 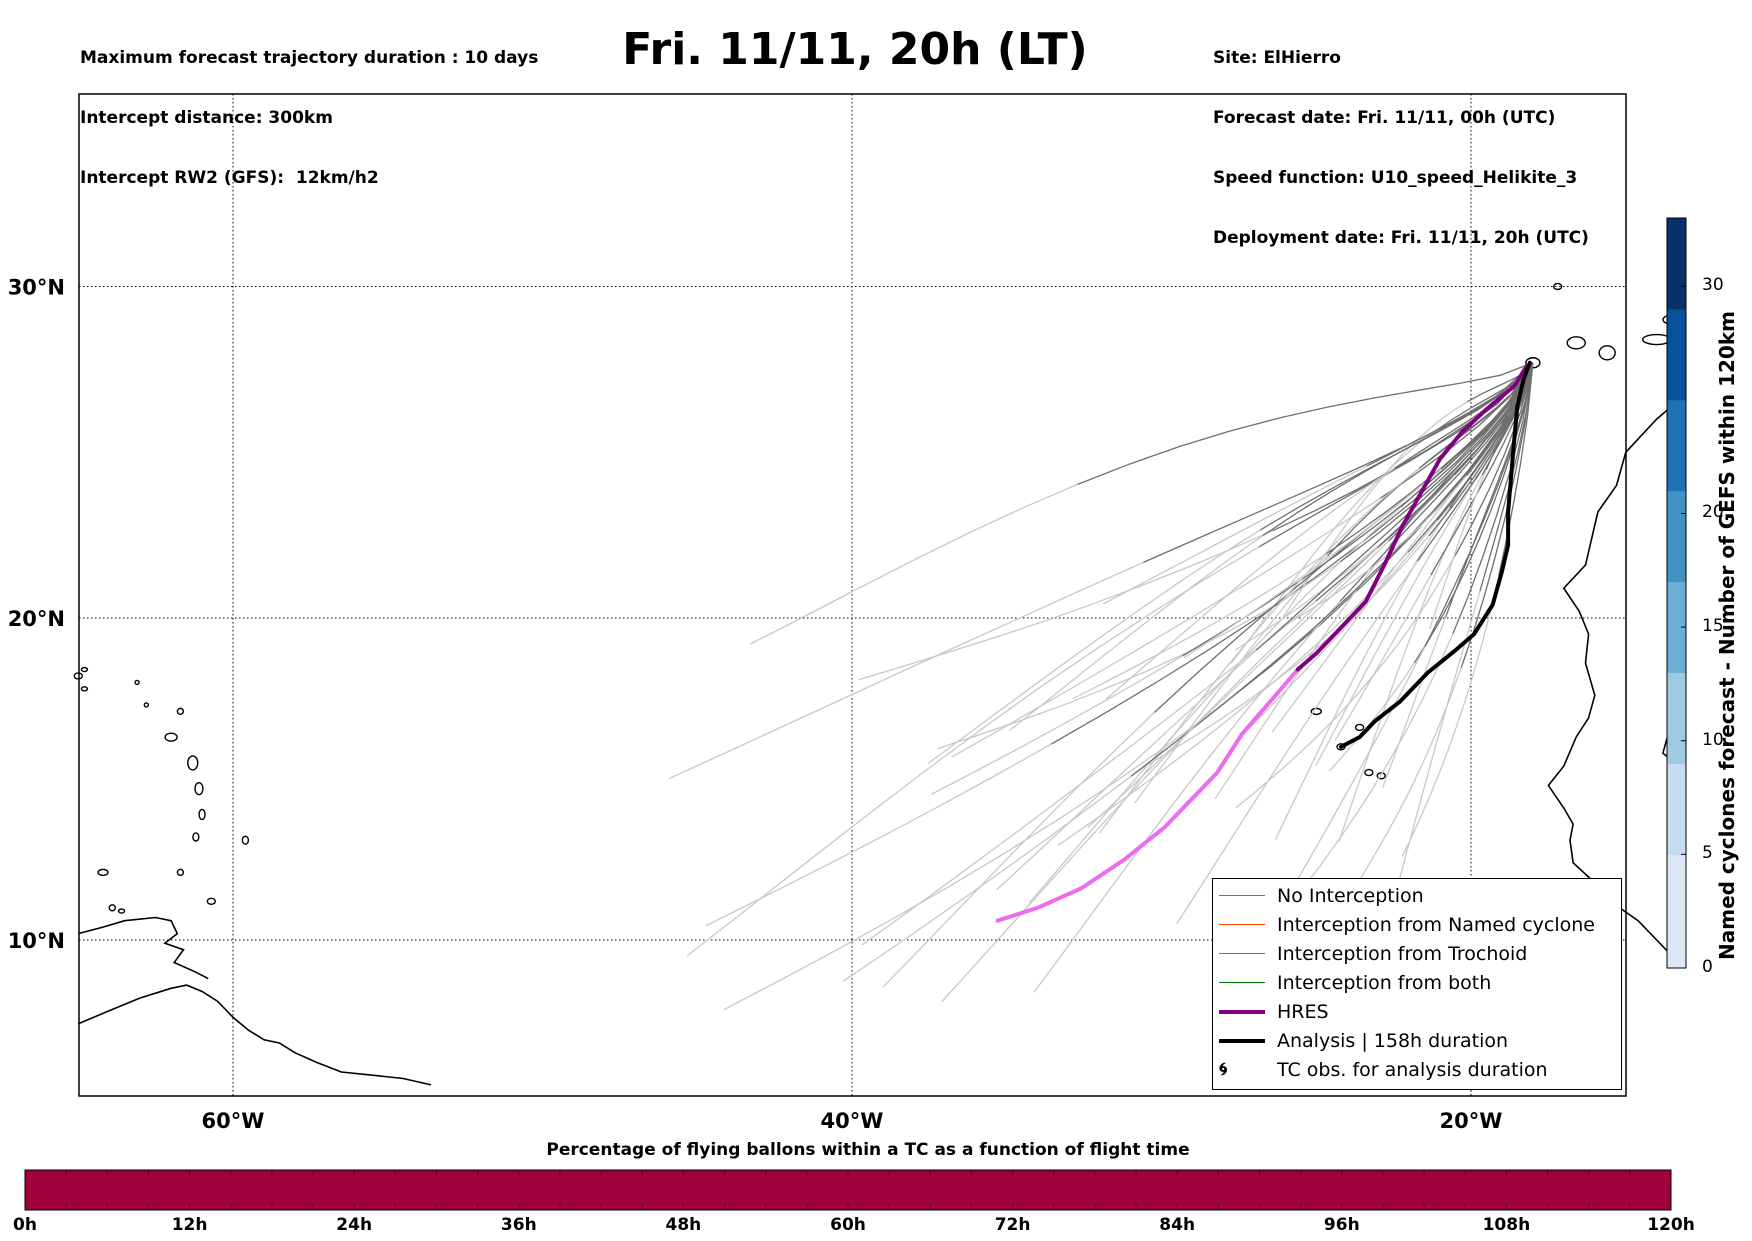 What do you see at coordinates (852, 1121) in the screenshot?
I see `lon-tick-label: 40°W` at bounding box center [852, 1121].